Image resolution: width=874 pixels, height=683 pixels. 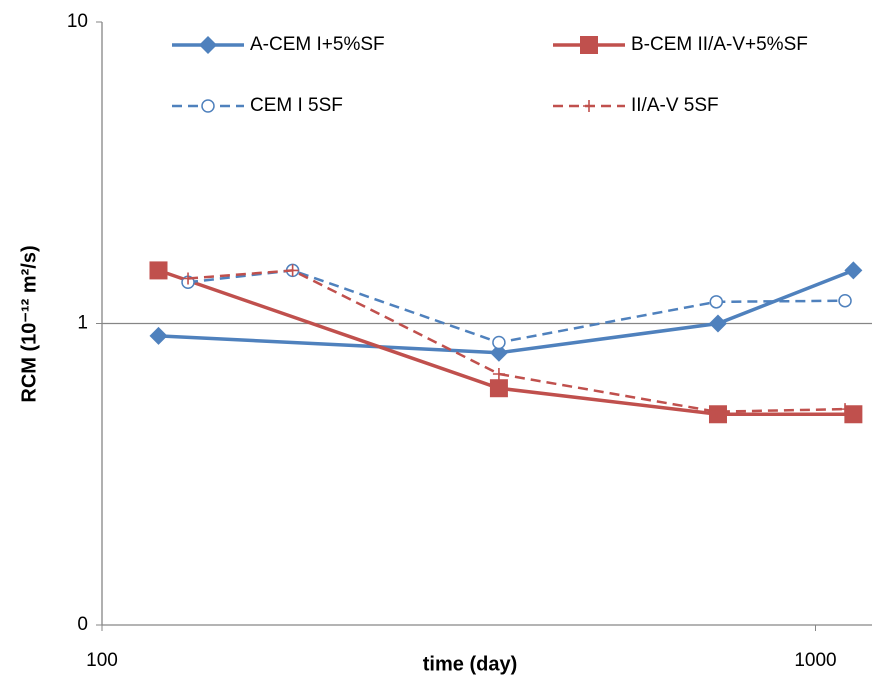 I want to click on x-tick-label: 100, so click(x=102, y=660).